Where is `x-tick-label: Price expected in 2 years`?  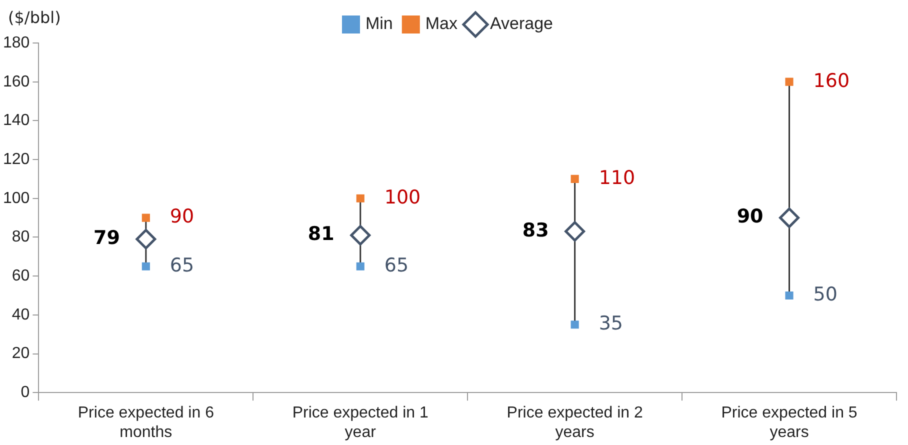
x-tick-label: Price expected in 2 years is located at coordinates (574, 422).